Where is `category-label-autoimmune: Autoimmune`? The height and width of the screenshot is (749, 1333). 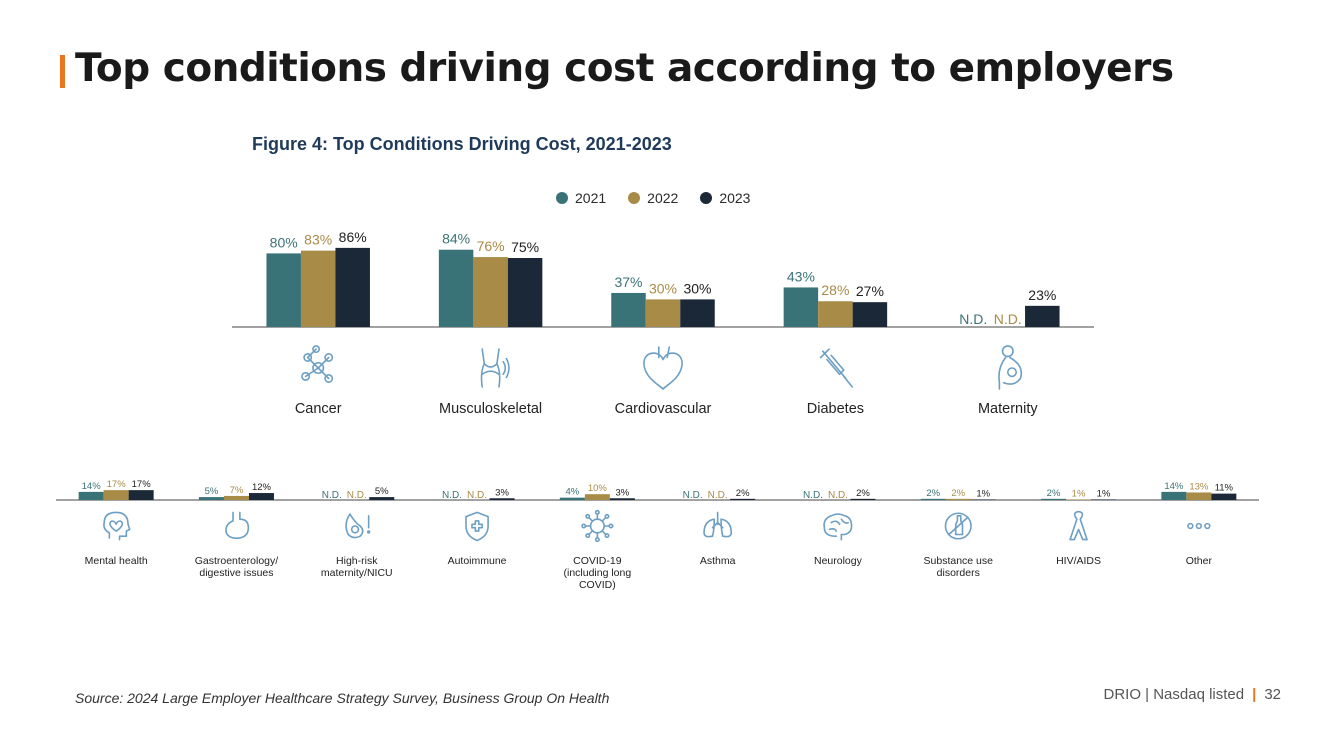
category-label-autoimmune: Autoimmune is located at coordinates (477, 561).